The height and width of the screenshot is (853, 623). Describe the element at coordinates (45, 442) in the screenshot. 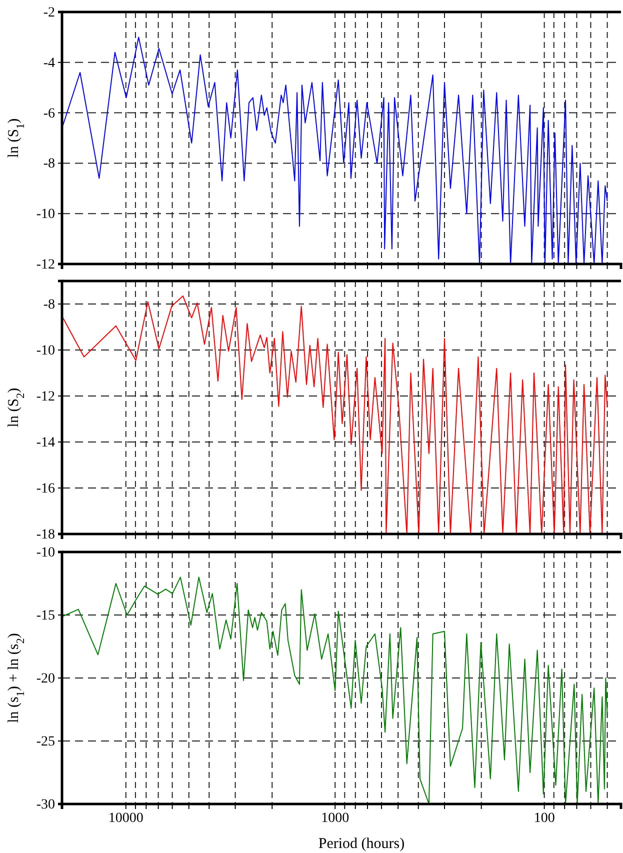

I see `y-tick-label: -14` at that location.